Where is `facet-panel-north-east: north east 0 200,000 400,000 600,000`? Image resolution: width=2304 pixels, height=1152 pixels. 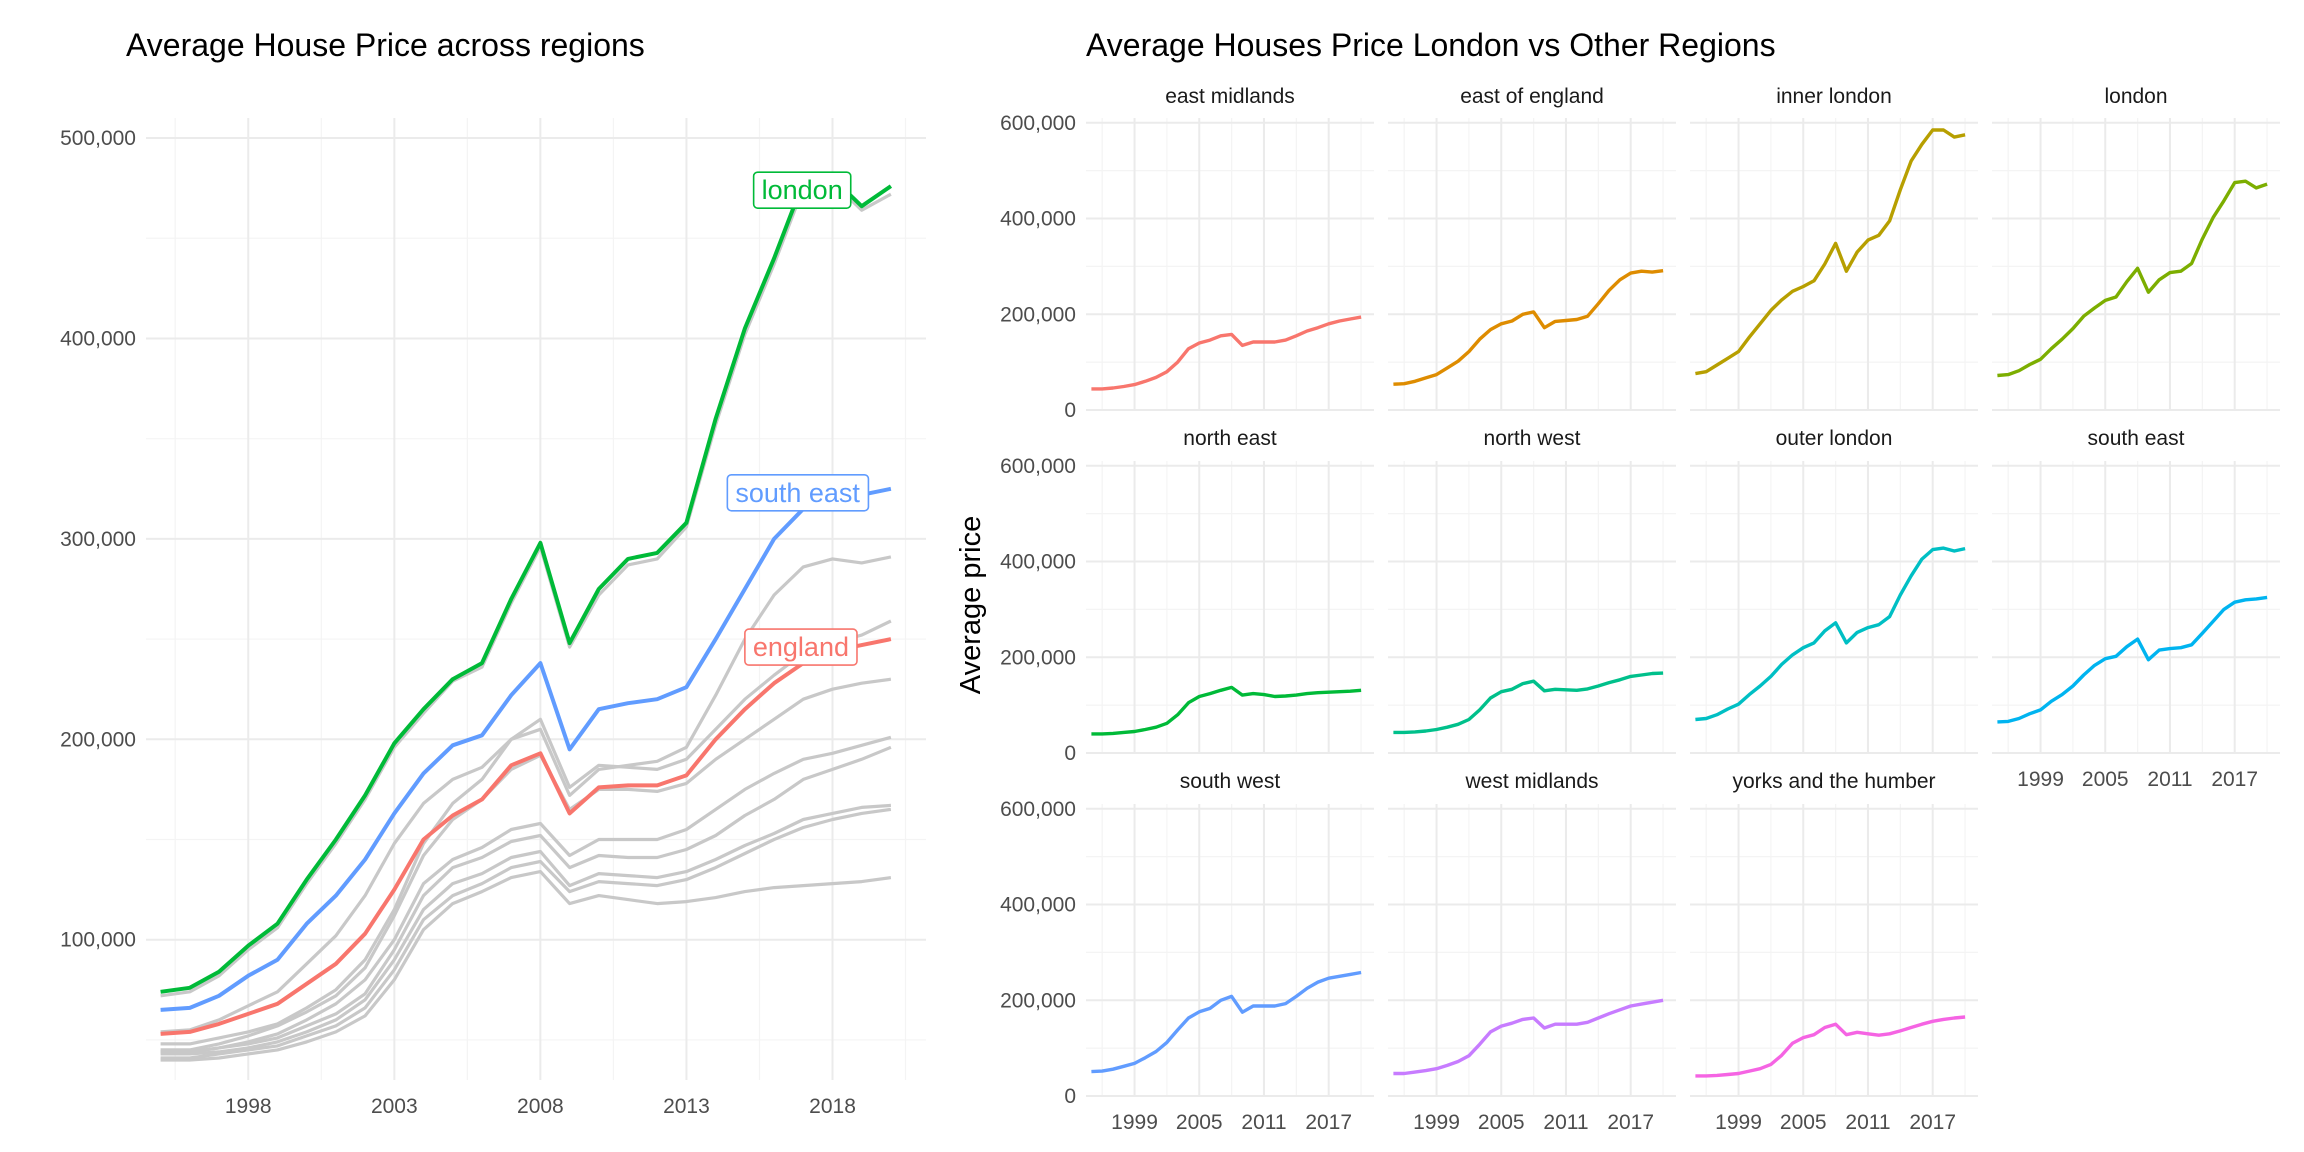
facet-panel-north-east: north east 0 200,000 400,000 600,000 is located at coordinates (1187, 596).